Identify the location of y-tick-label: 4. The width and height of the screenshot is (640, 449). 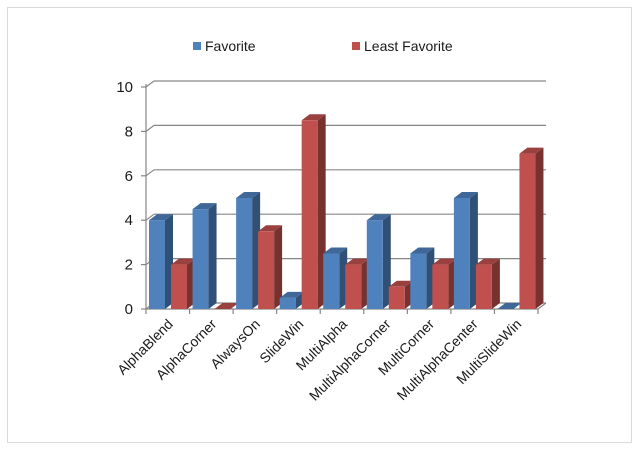
(129, 220).